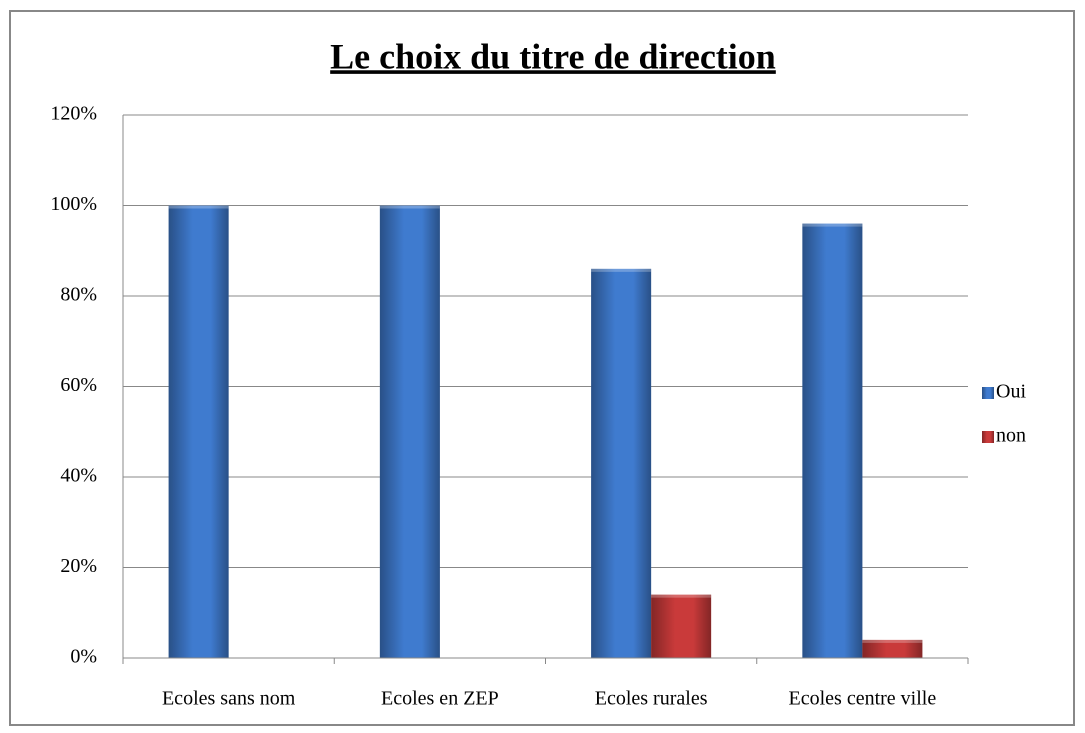 Image resolution: width=1085 pixels, height=733 pixels. What do you see at coordinates (553, 56) in the screenshot?
I see `chart-title: Le choix du titre de direction` at bounding box center [553, 56].